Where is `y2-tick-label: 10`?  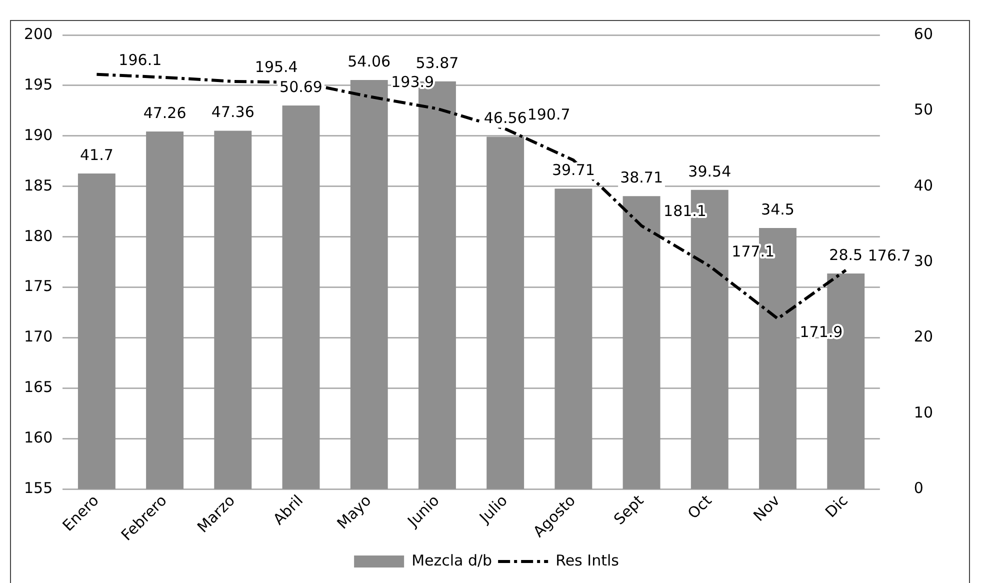 y2-tick-label: 10 is located at coordinates (924, 412).